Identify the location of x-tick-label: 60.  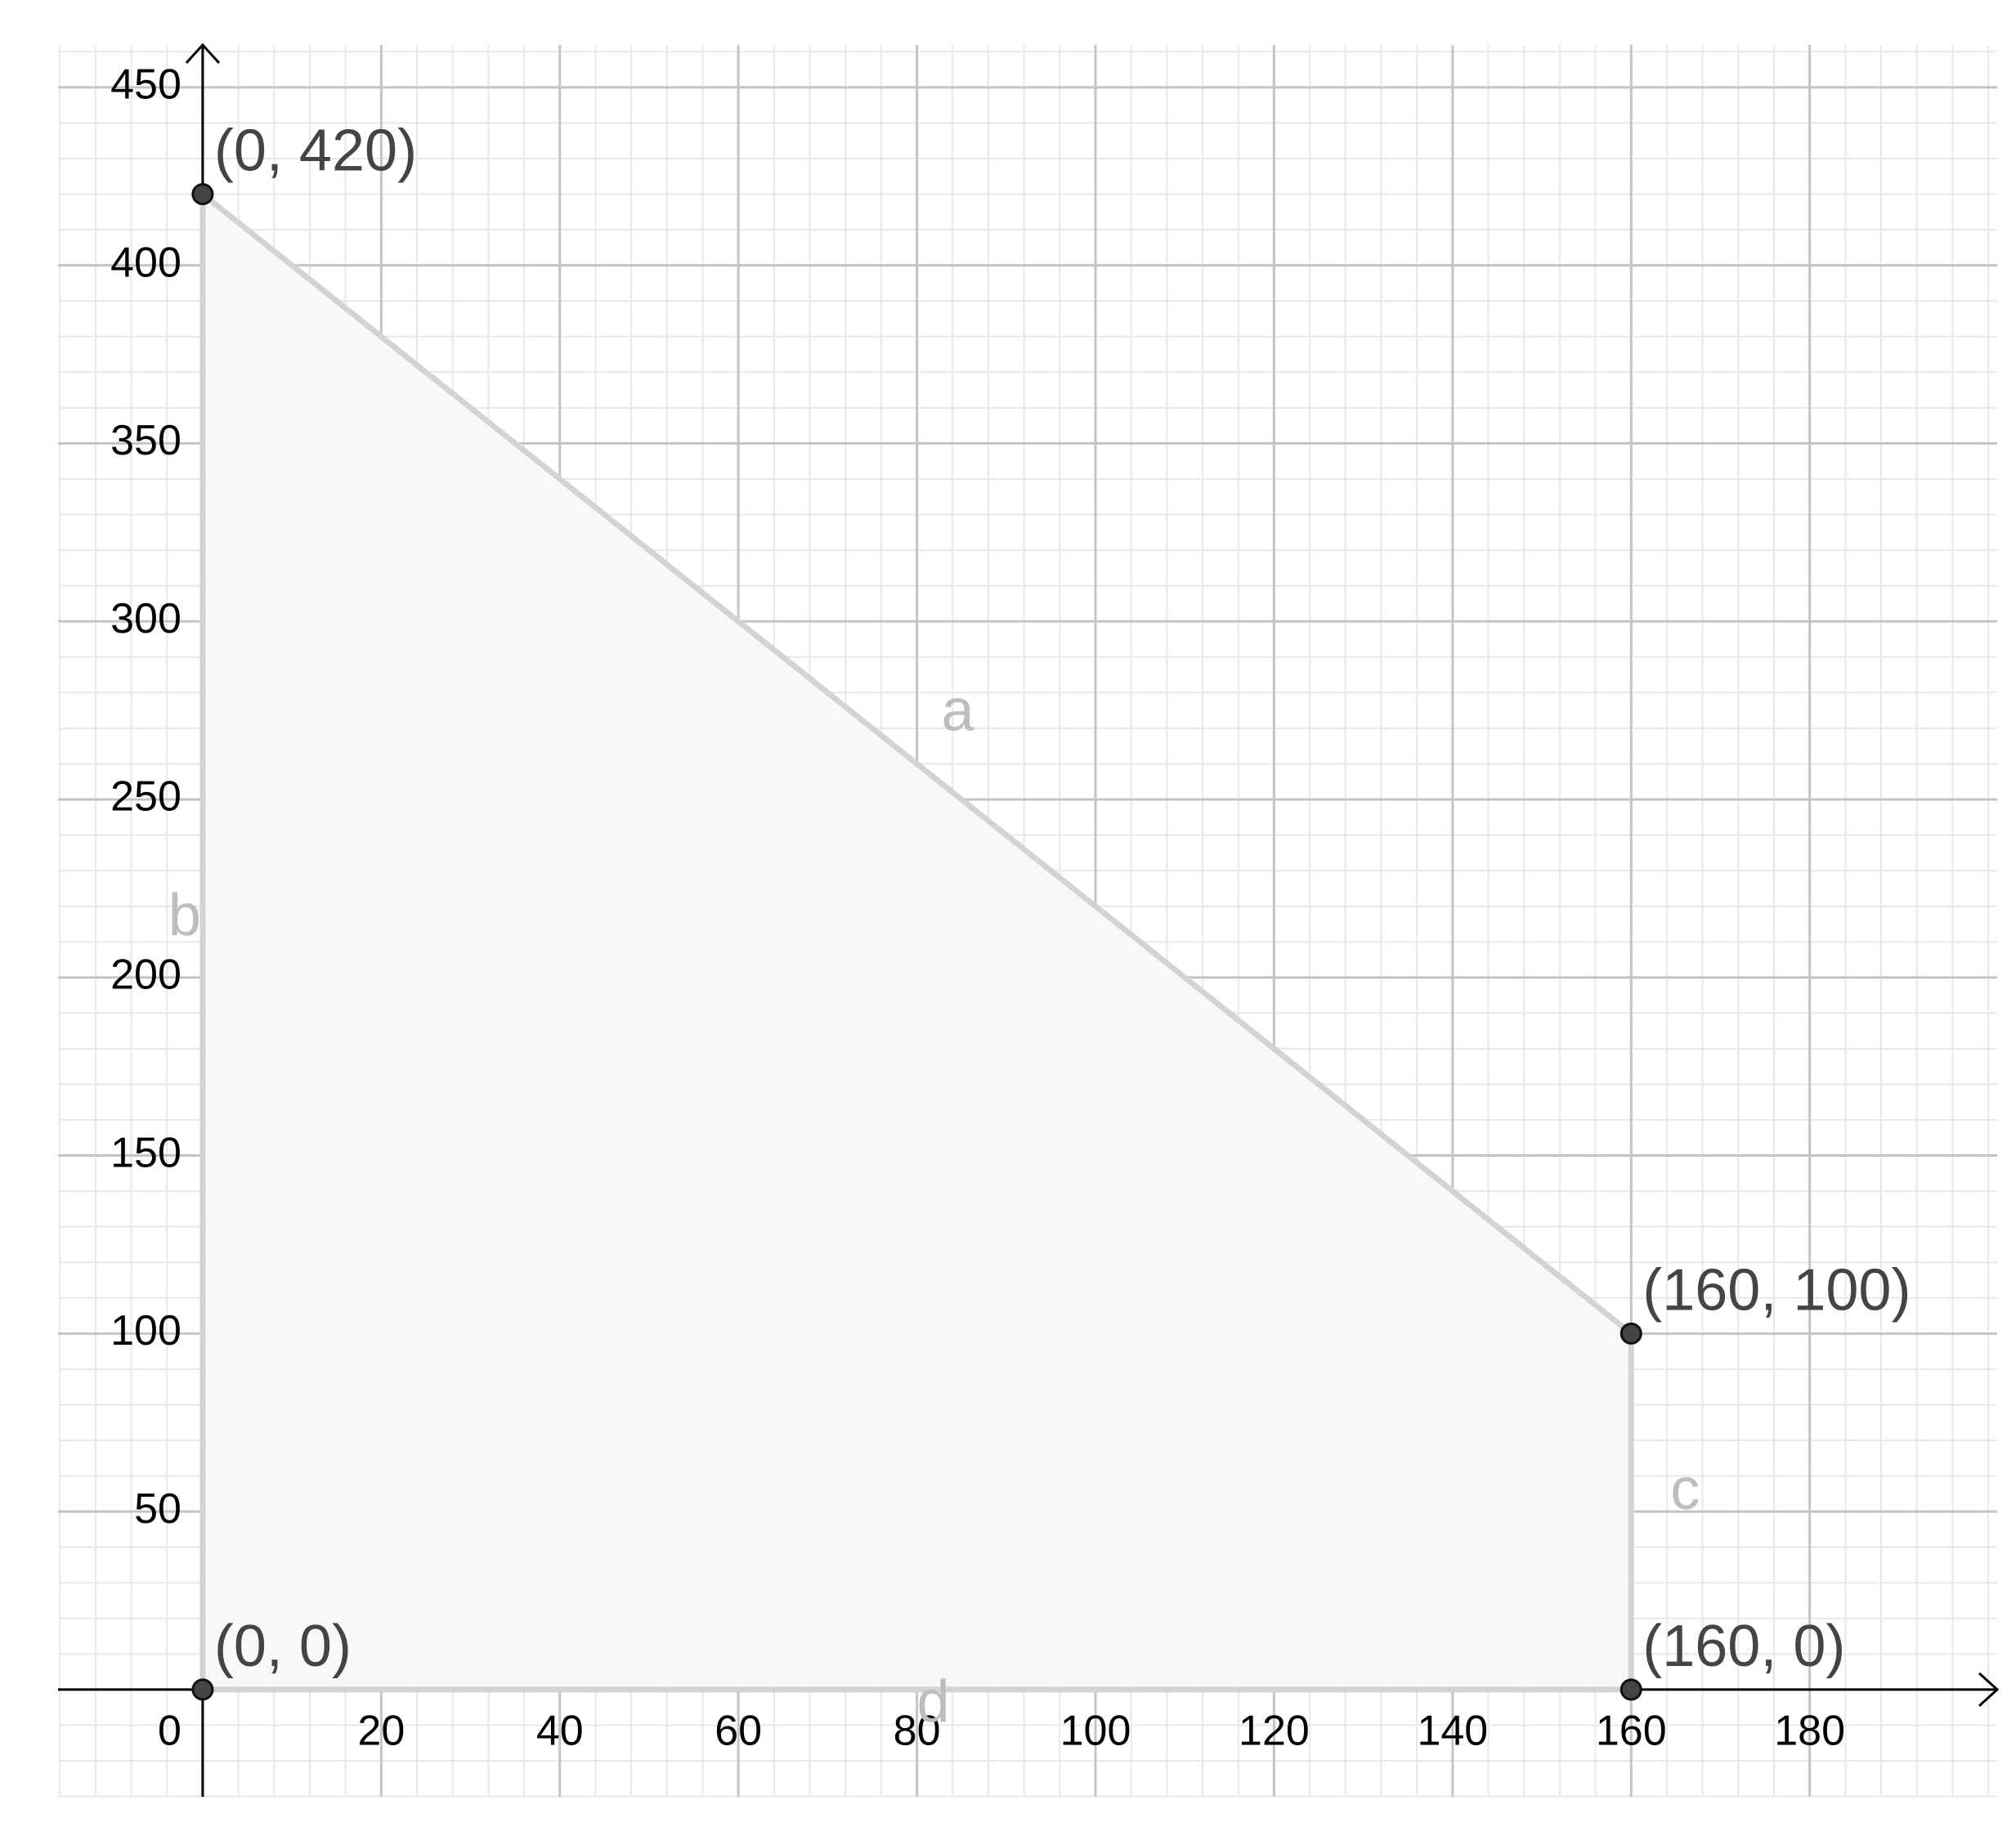
(739, 1731).